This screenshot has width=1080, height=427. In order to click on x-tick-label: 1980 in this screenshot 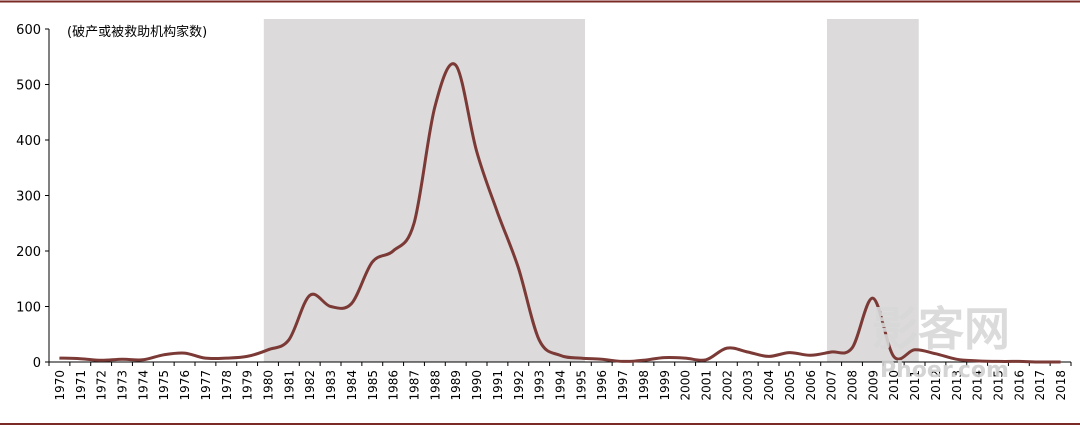, I will do `click(269, 385)`.